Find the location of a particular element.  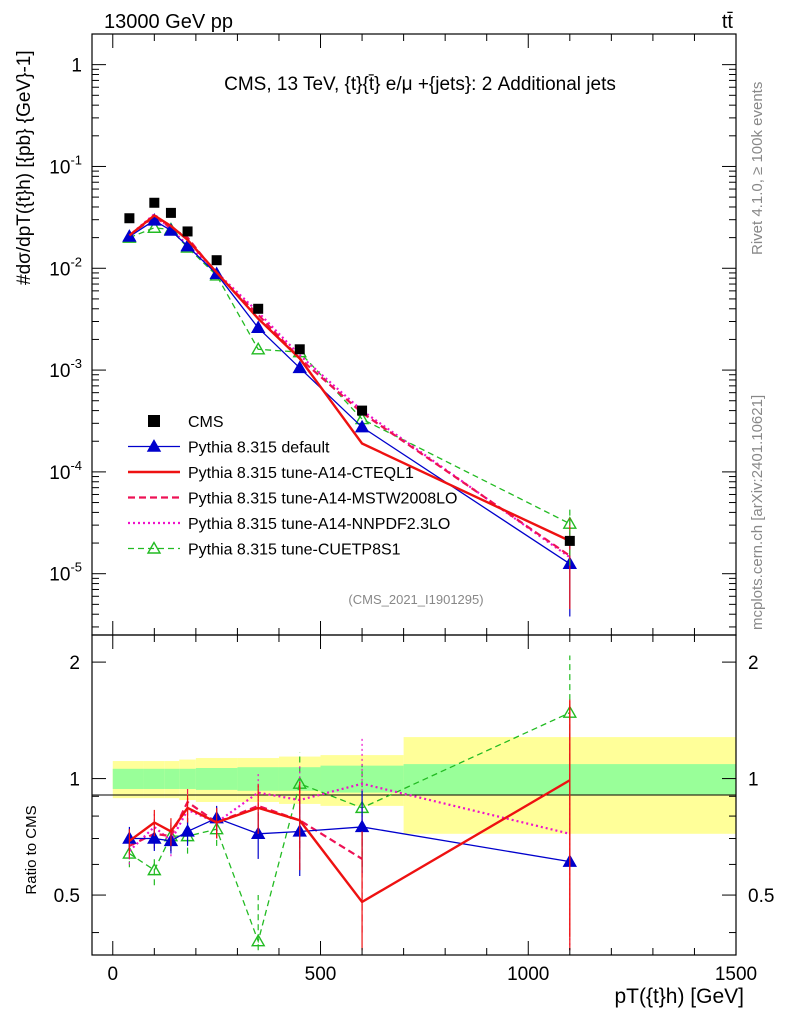

y-axis-title-ratio: Ratio to CMS is located at coordinates (31, 849).